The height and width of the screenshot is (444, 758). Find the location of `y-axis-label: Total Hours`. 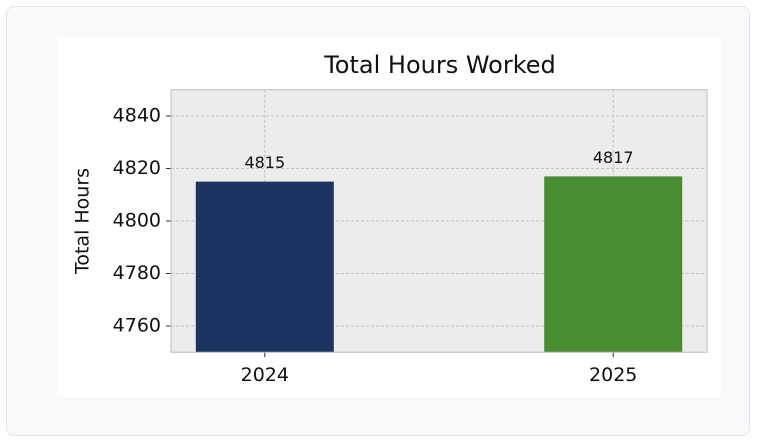

y-axis-label: Total Hours is located at coordinates (83, 221).